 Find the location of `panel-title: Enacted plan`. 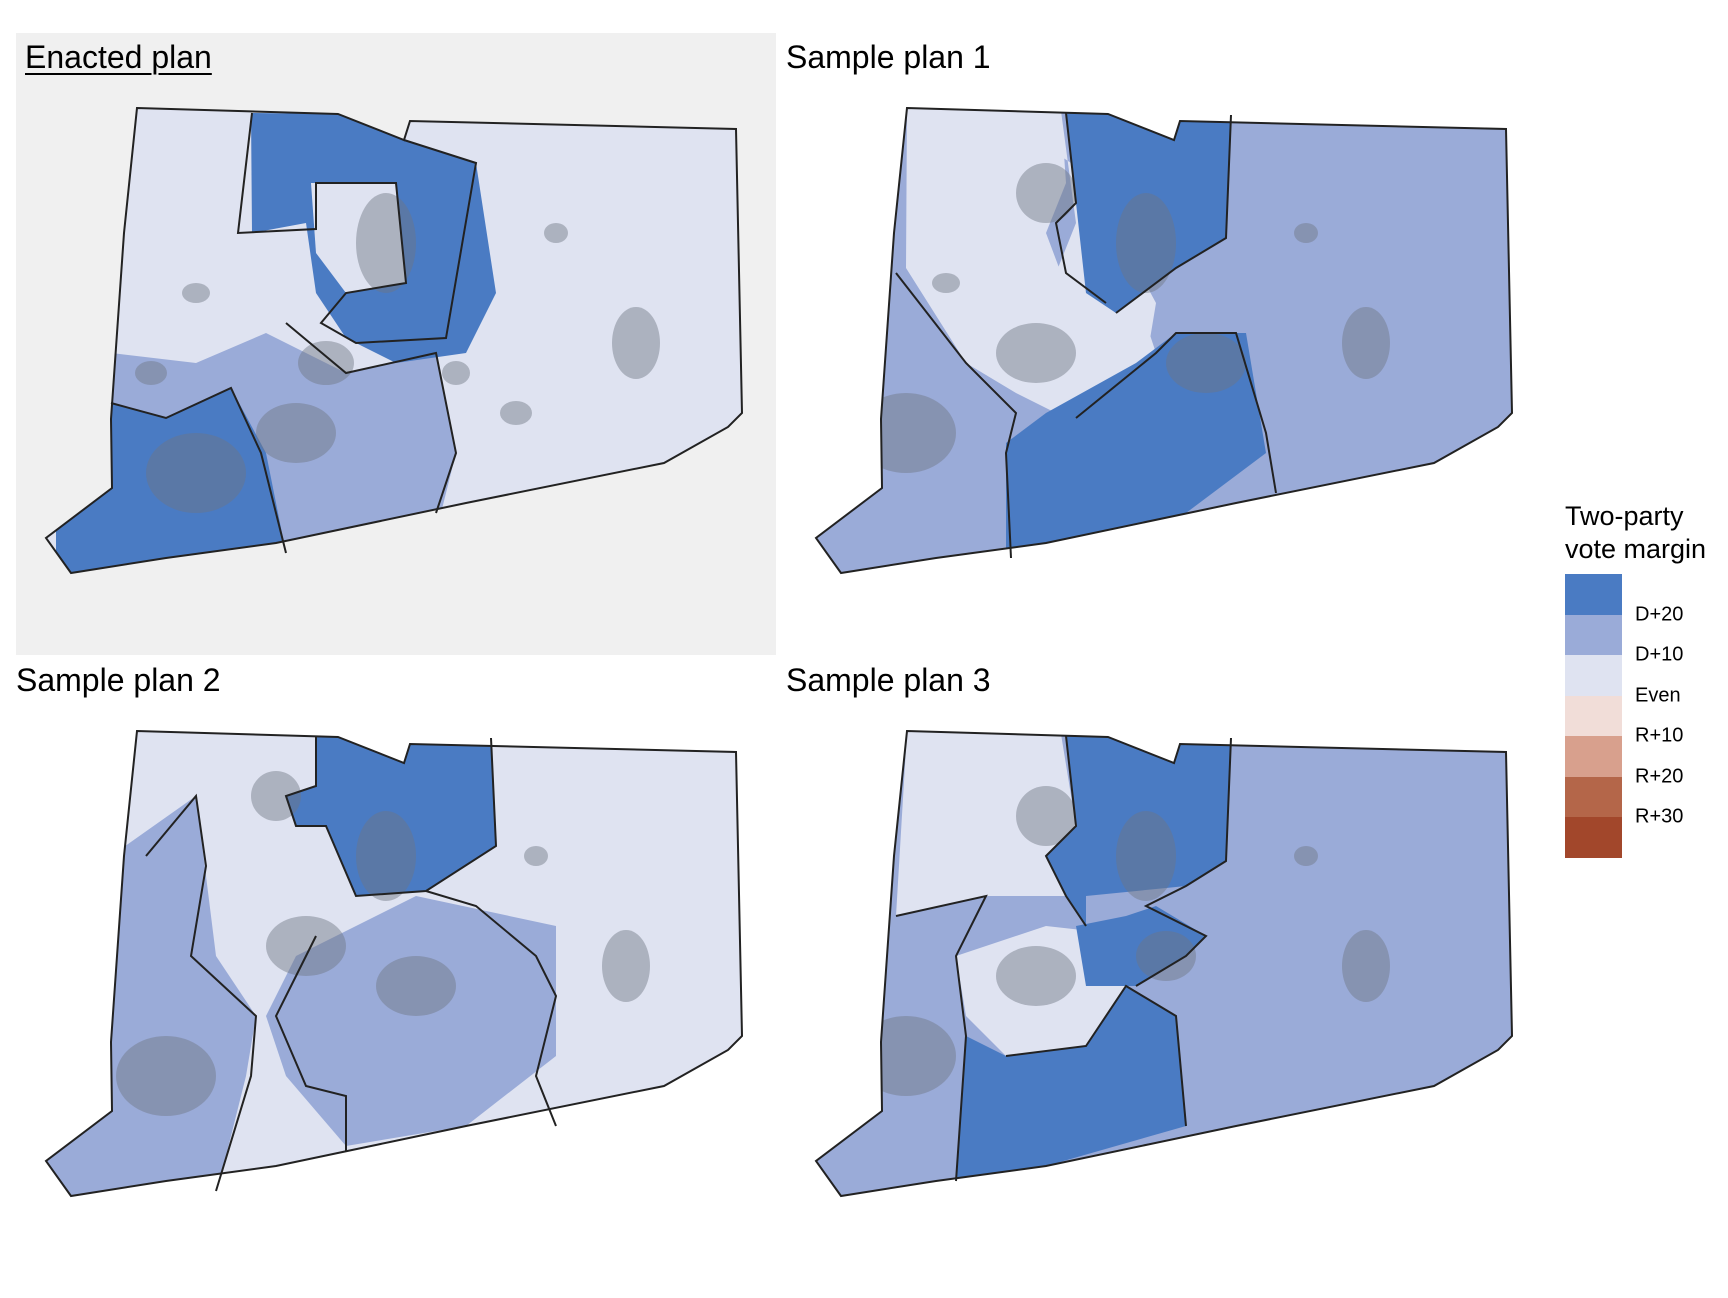

panel-title: Enacted plan is located at coordinates (118, 57).